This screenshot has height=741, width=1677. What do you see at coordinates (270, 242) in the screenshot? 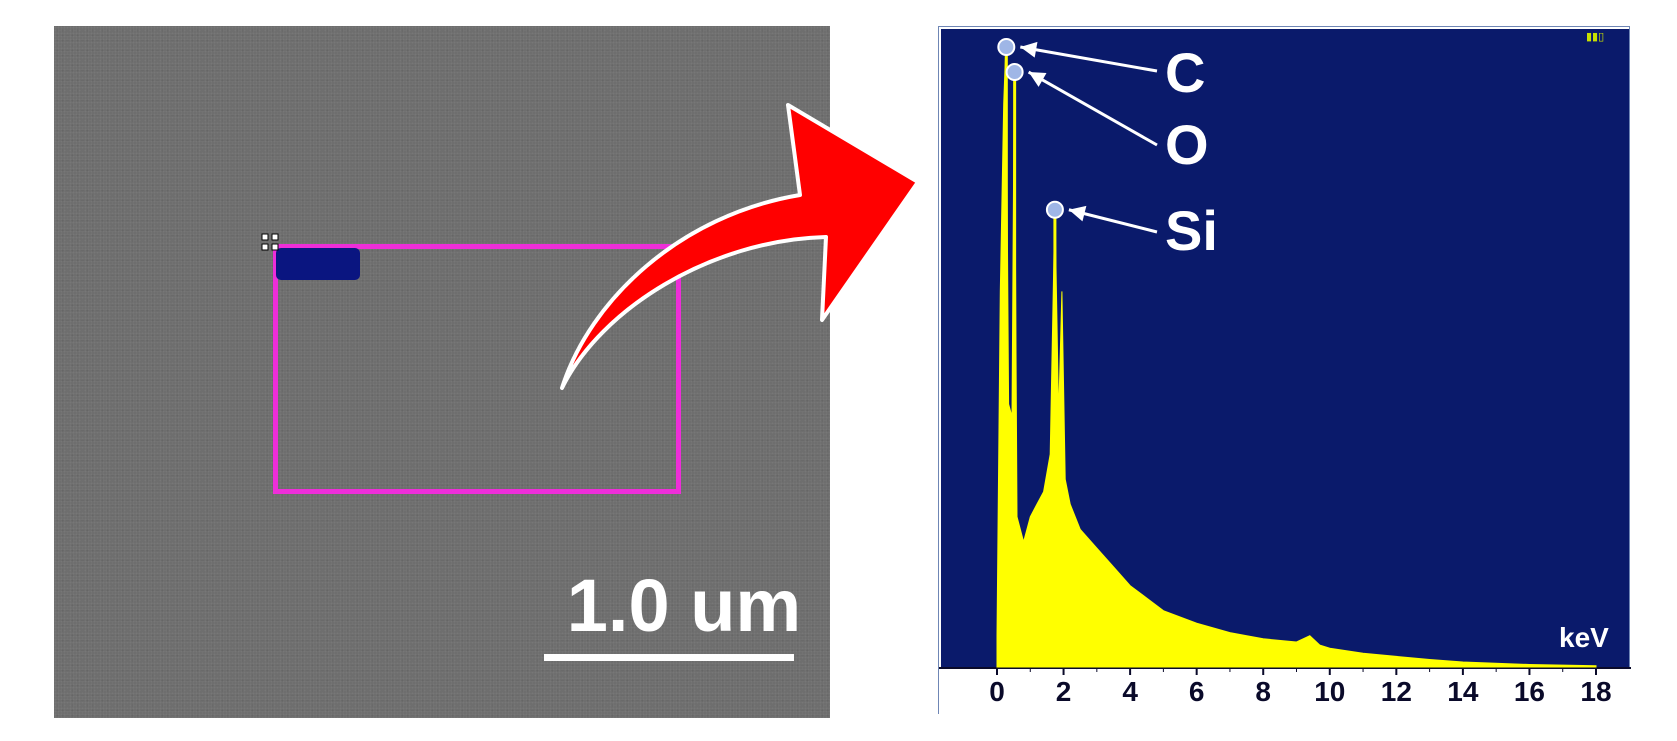
I see `crosshair-icon` at bounding box center [270, 242].